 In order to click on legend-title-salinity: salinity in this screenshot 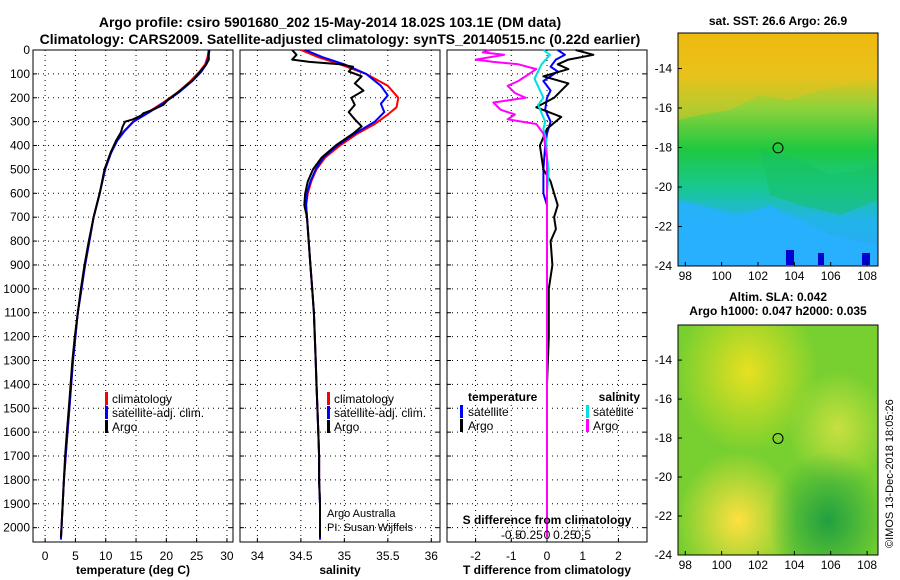, I will do `click(620, 397)`.